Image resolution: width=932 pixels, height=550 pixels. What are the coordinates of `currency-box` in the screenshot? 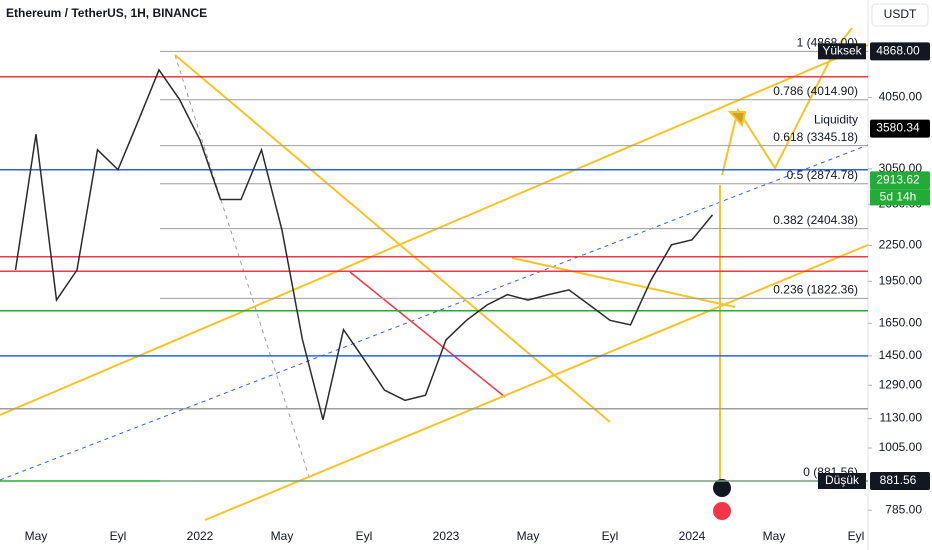 It's located at (900, 15).